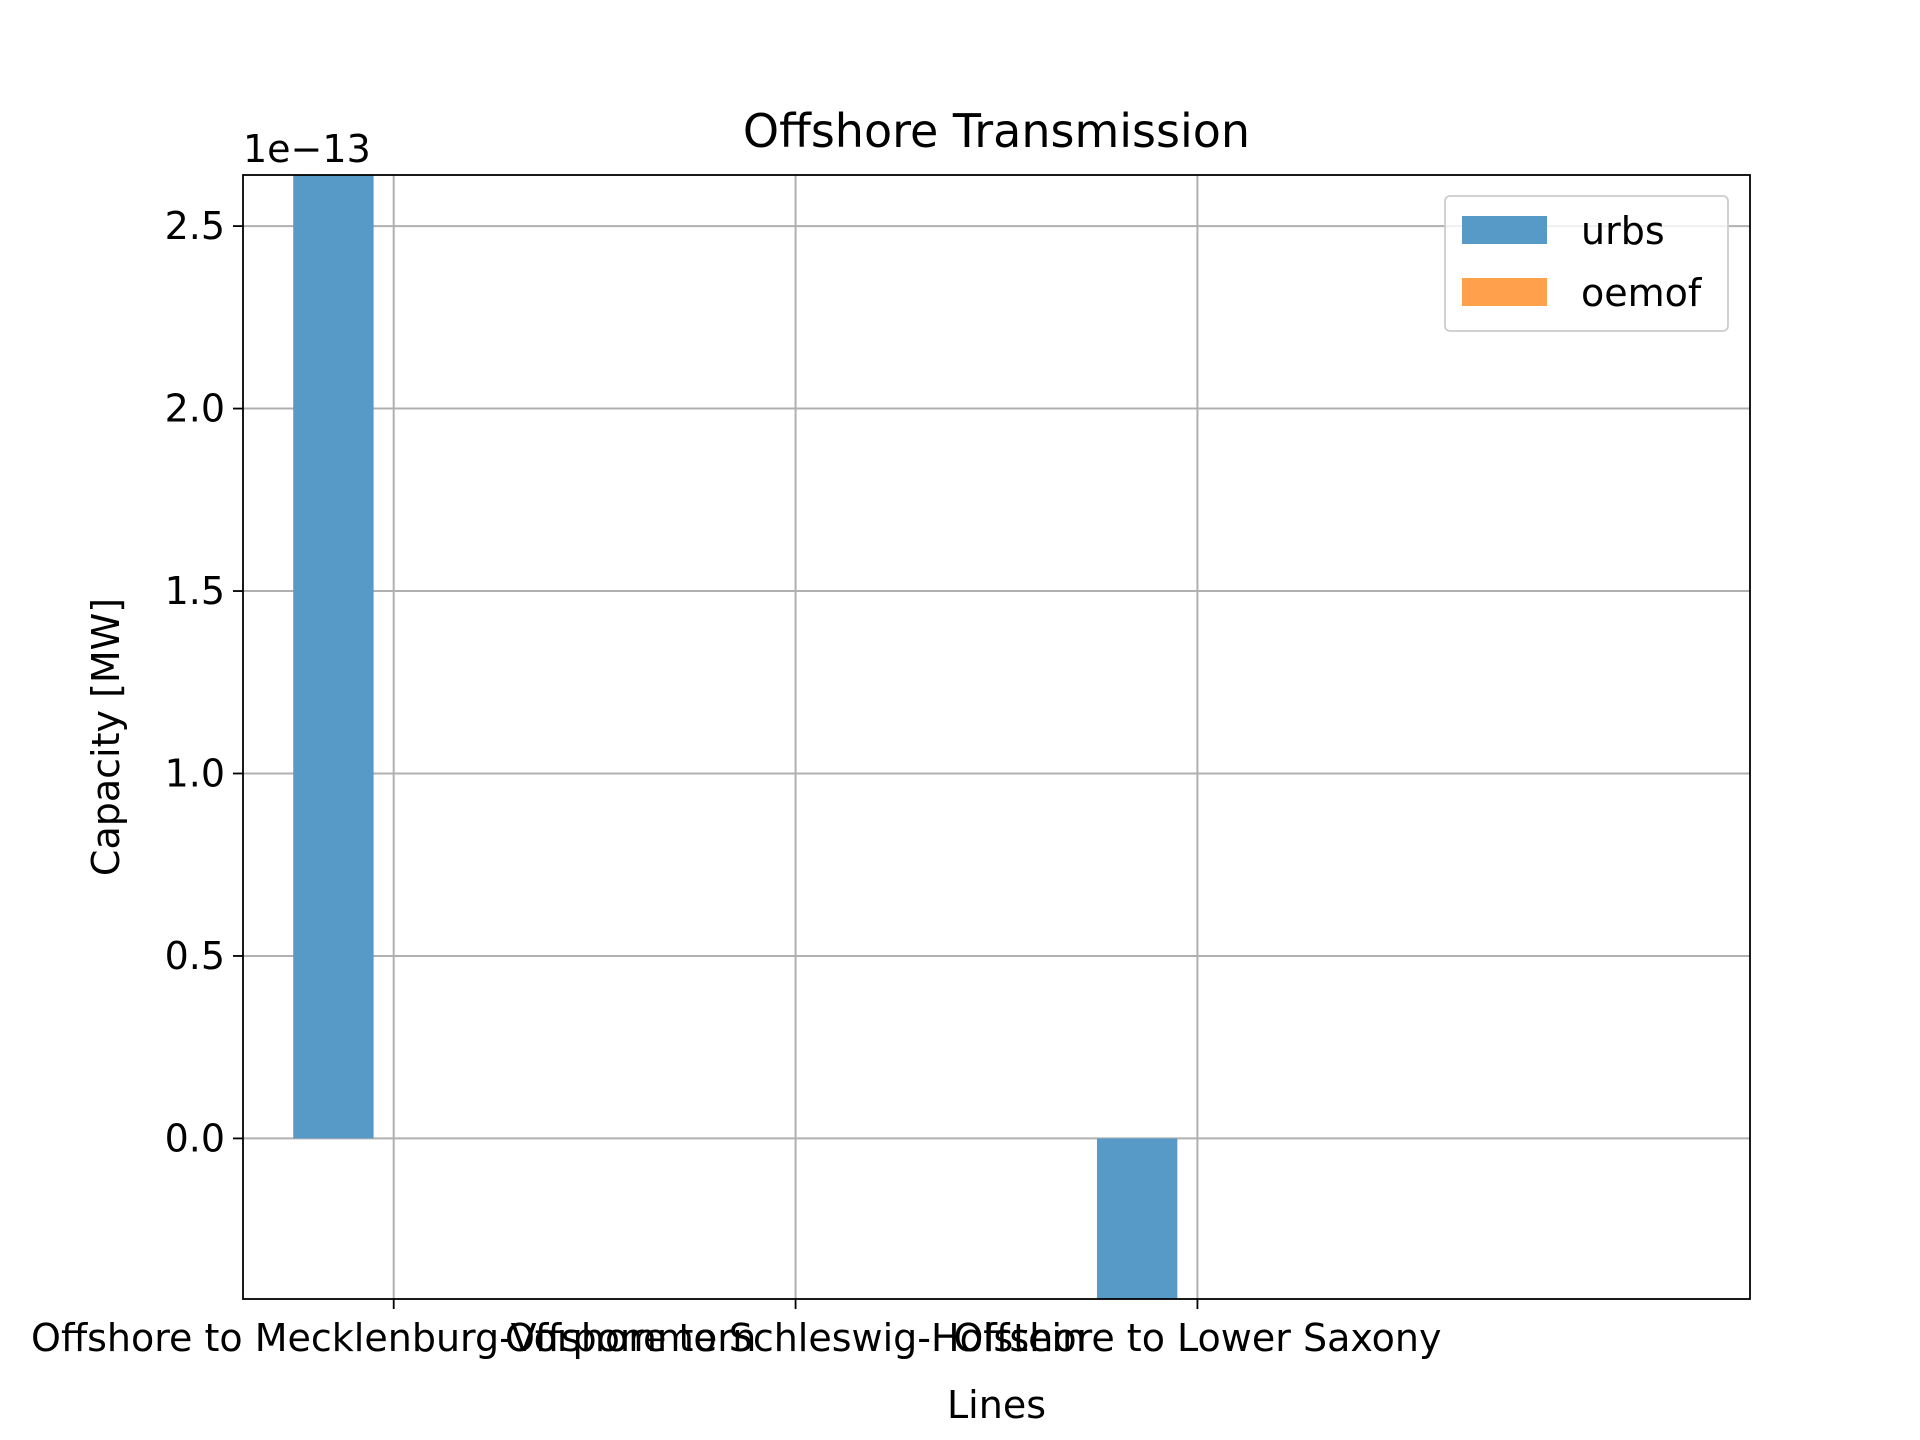 The height and width of the screenshot is (1440, 1920). Describe the element at coordinates (195, 1138) in the screenshot. I see `y-tick-label: 0.0` at that location.